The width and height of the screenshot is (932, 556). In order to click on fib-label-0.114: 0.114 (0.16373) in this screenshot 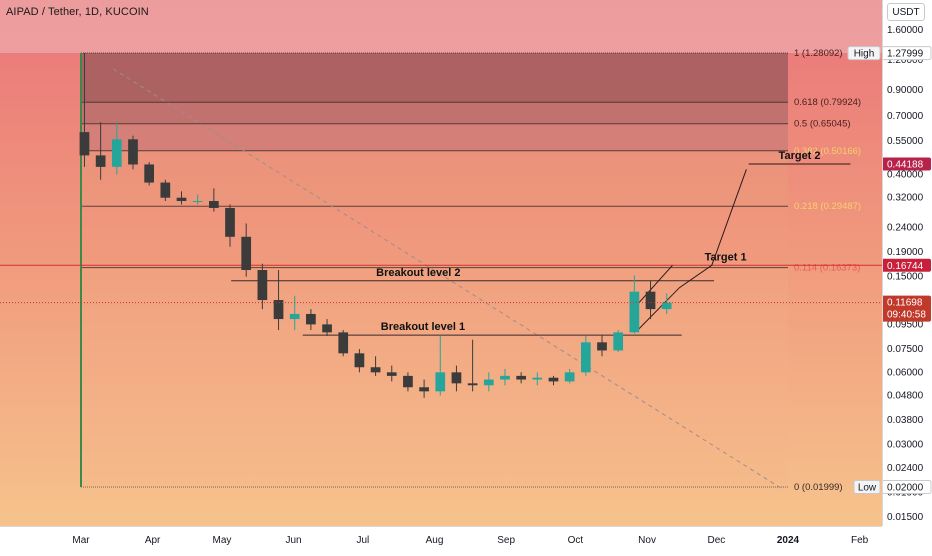, I will do `click(827, 268)`.